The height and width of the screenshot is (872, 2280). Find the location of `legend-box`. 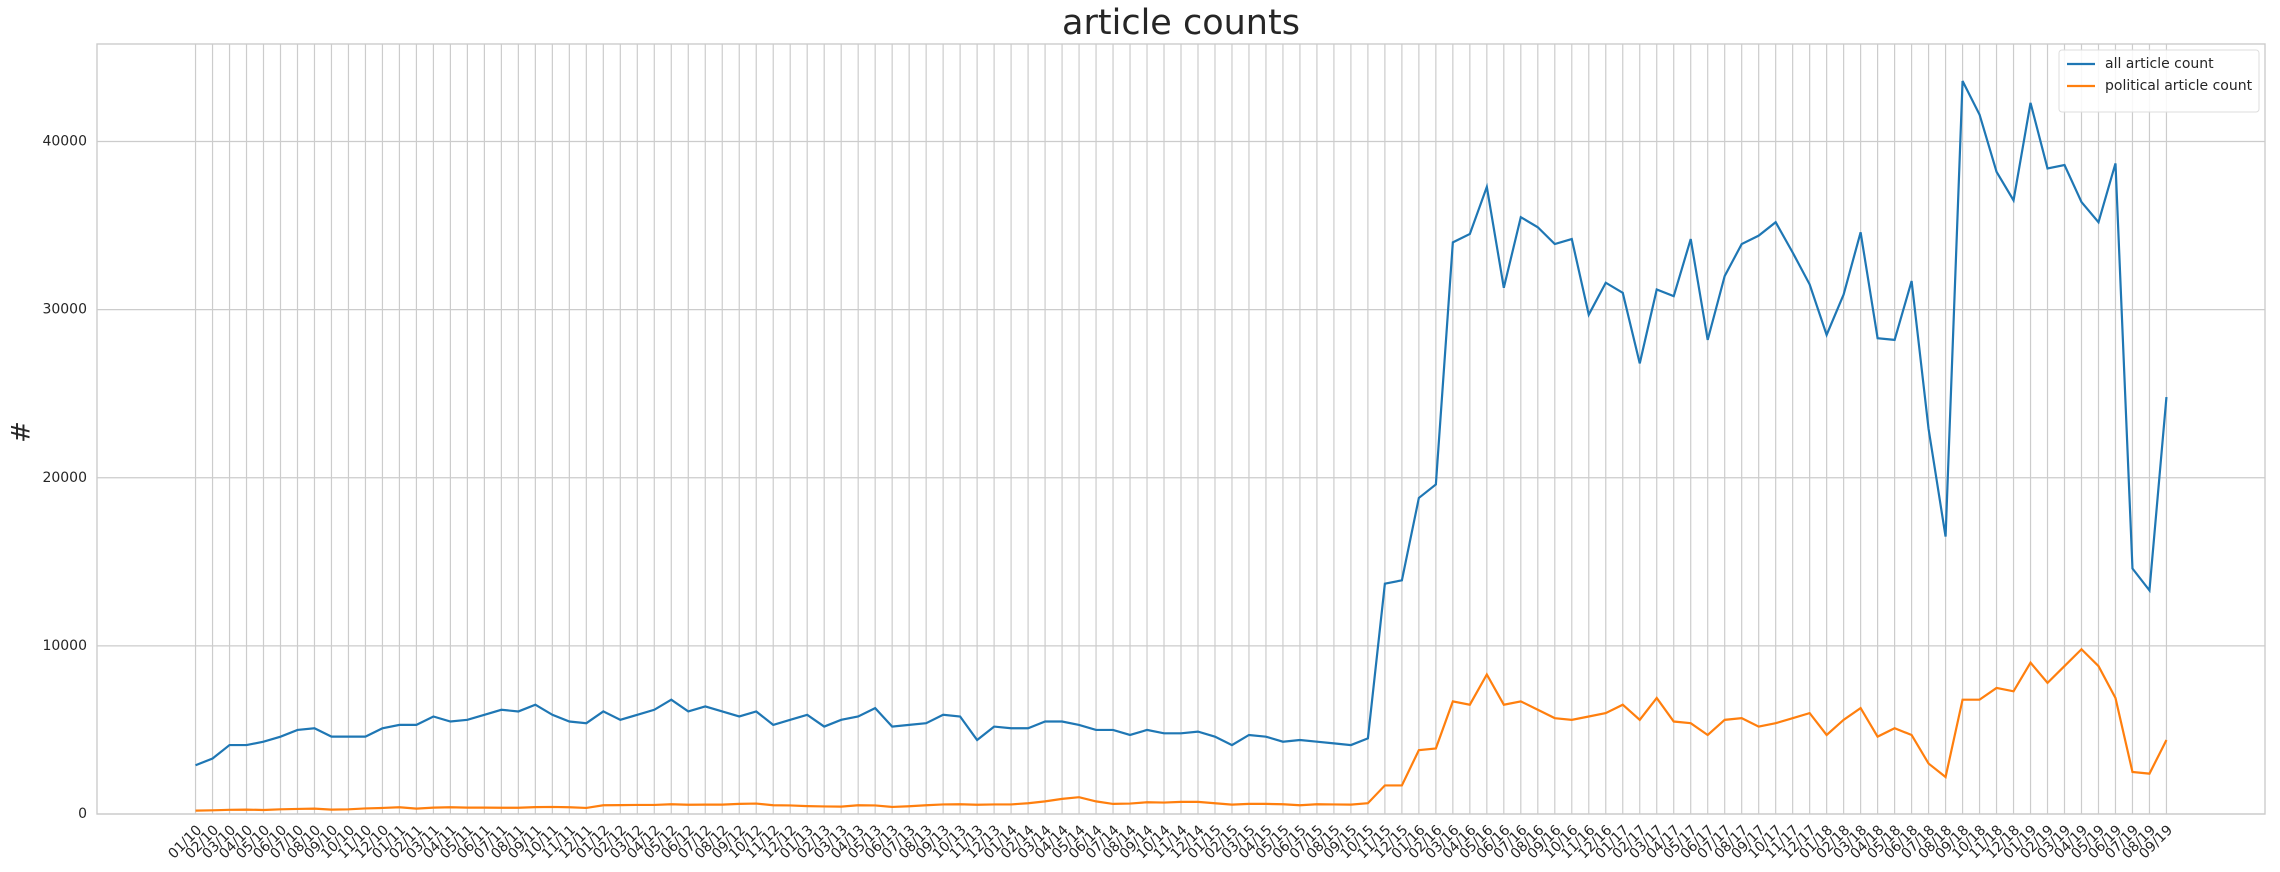

legend-box is located at coordinates (2159, 81).